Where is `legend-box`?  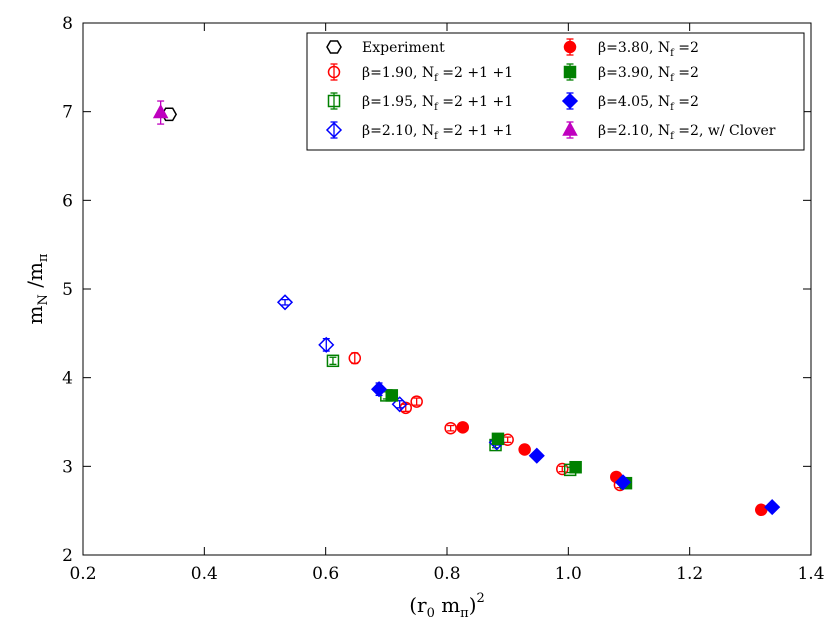 legend-box is located at coordinates (555, 91).